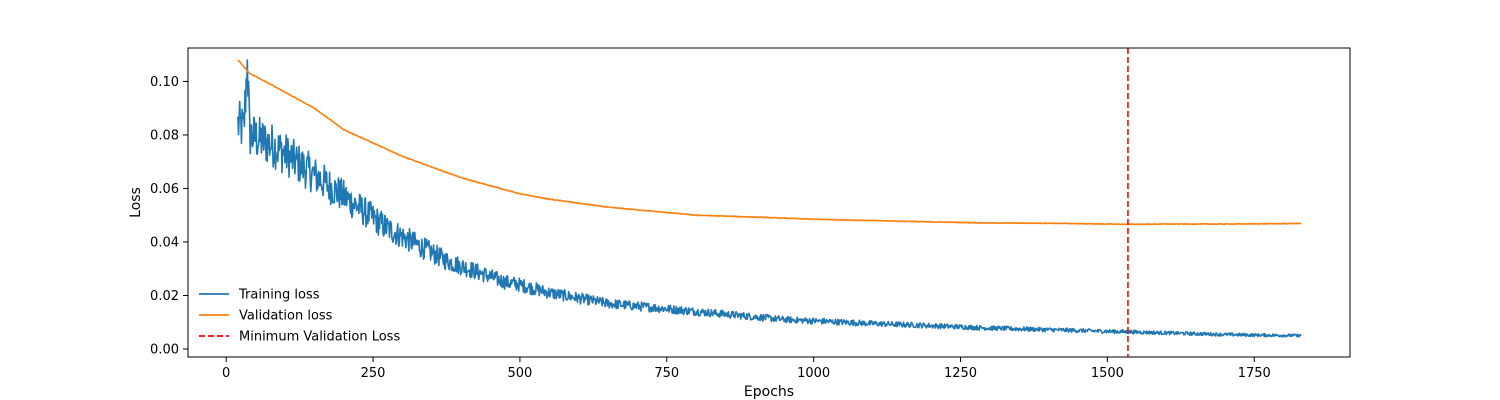 This screenshot has height=400, width=1500. Describe the element at coordinates (164, 82) in the screenshot. I see `y-tick-label: 0.10` at that location.